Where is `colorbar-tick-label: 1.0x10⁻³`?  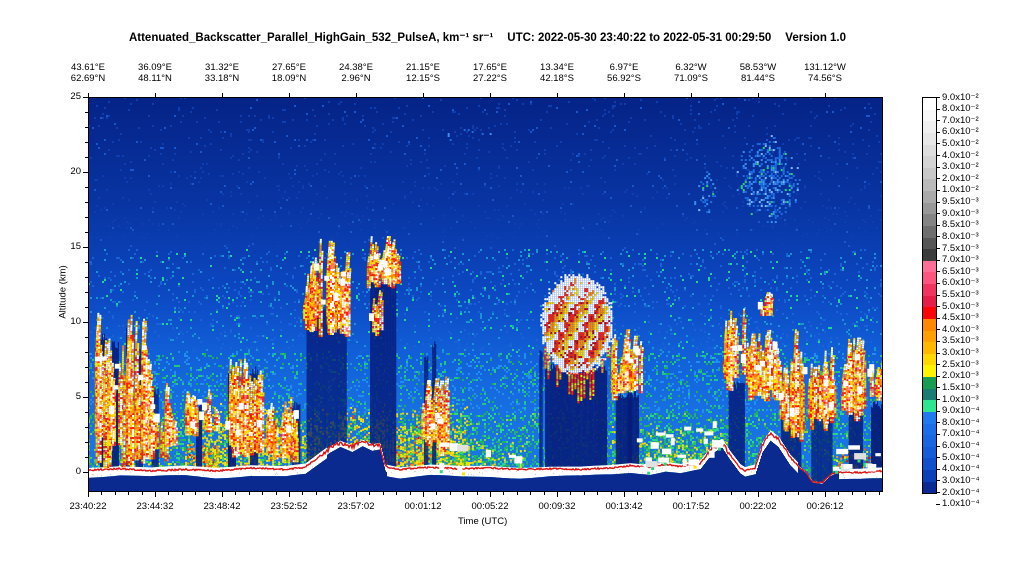 colorbar-tick-label: 1.0x10⁻³ is located at coordinates (960, 399).